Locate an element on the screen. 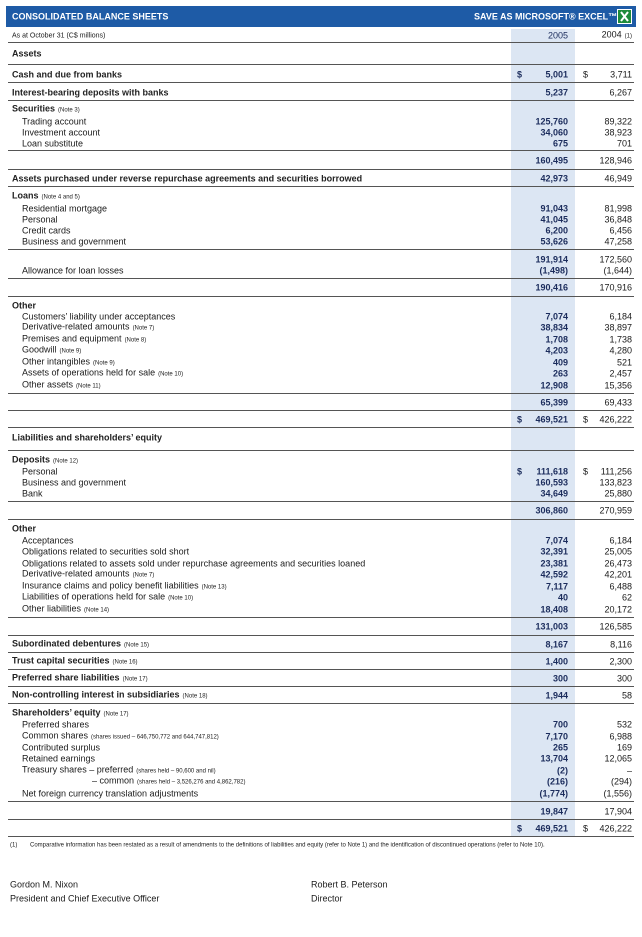  row-note: (shares held – 90,600 and nil) is located at coordinates (176, 771).